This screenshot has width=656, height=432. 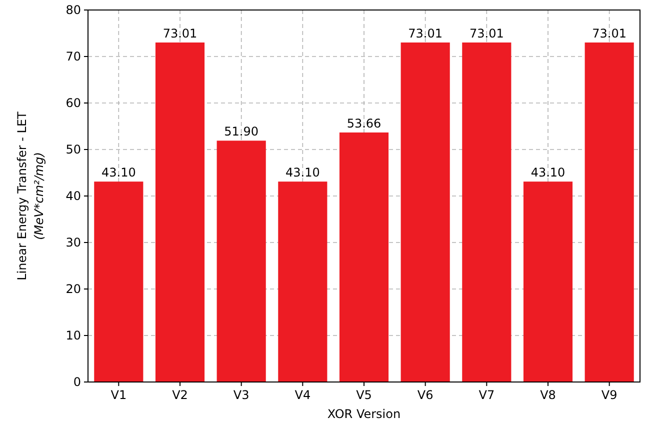 What do you see at coordinates (241, 395) in the screenshot?
I see `x-tick-label: V3` at bounding box center [241, 395].